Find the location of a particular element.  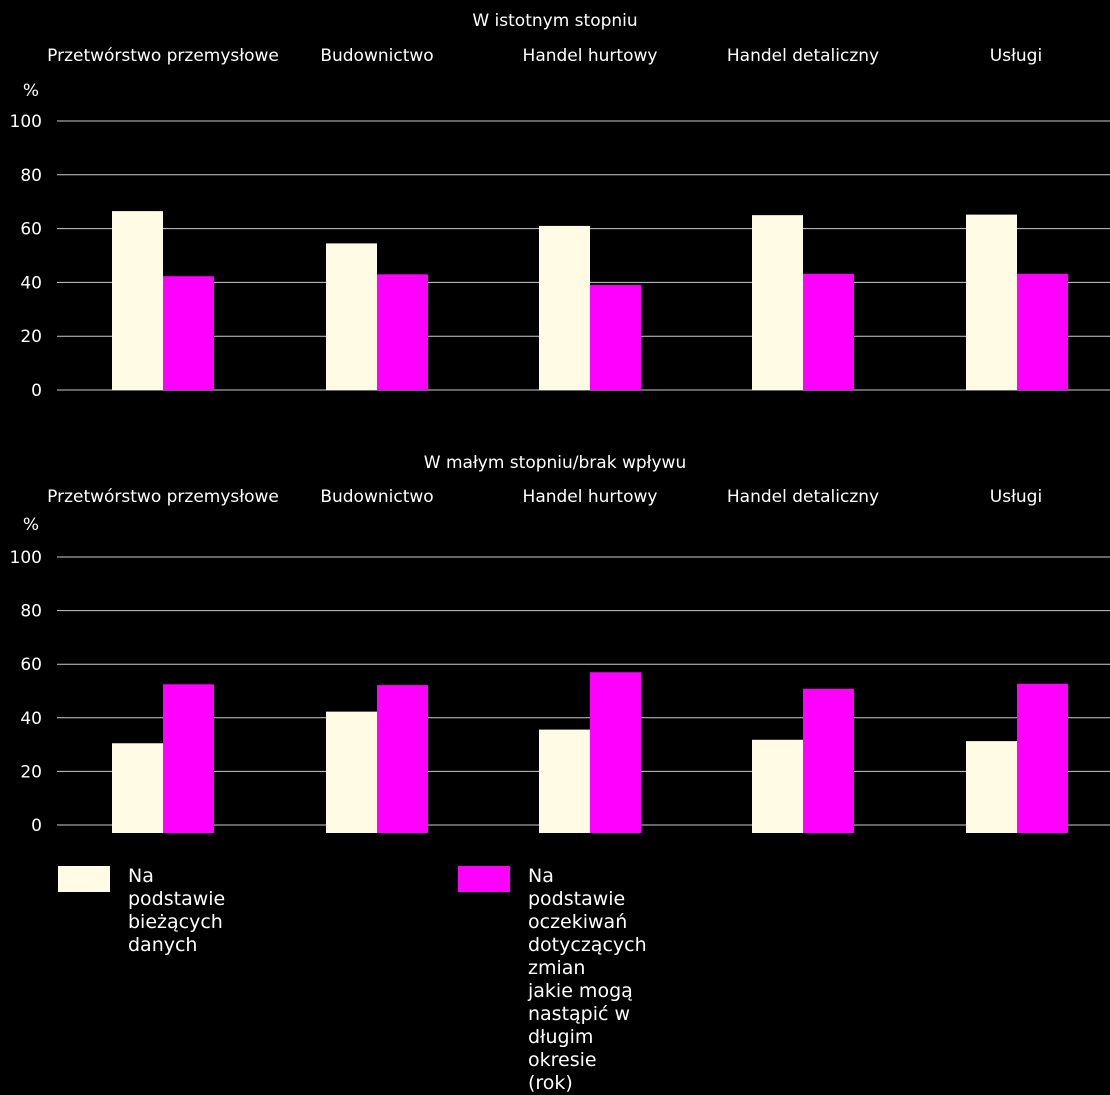

chart-2-category-label: Budownictwo is located at coordinates (376, 497).